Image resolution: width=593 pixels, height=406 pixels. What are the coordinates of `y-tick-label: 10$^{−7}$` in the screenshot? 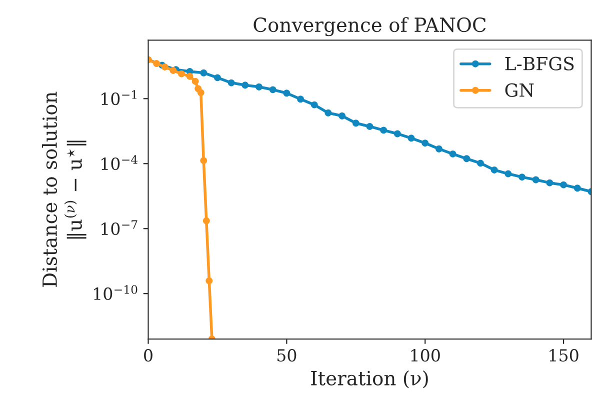 It's located at (120, 228).